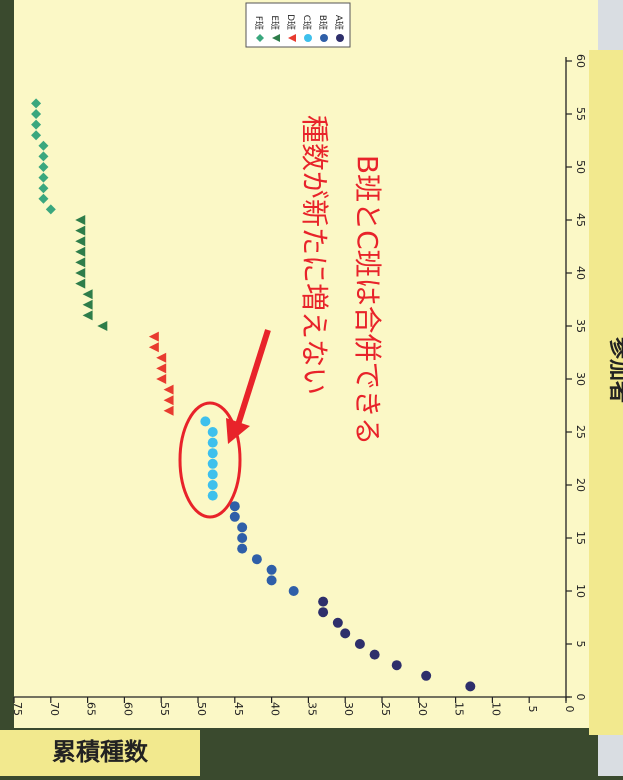  I want to click on y-tick-label: 25, so click(385, 709).